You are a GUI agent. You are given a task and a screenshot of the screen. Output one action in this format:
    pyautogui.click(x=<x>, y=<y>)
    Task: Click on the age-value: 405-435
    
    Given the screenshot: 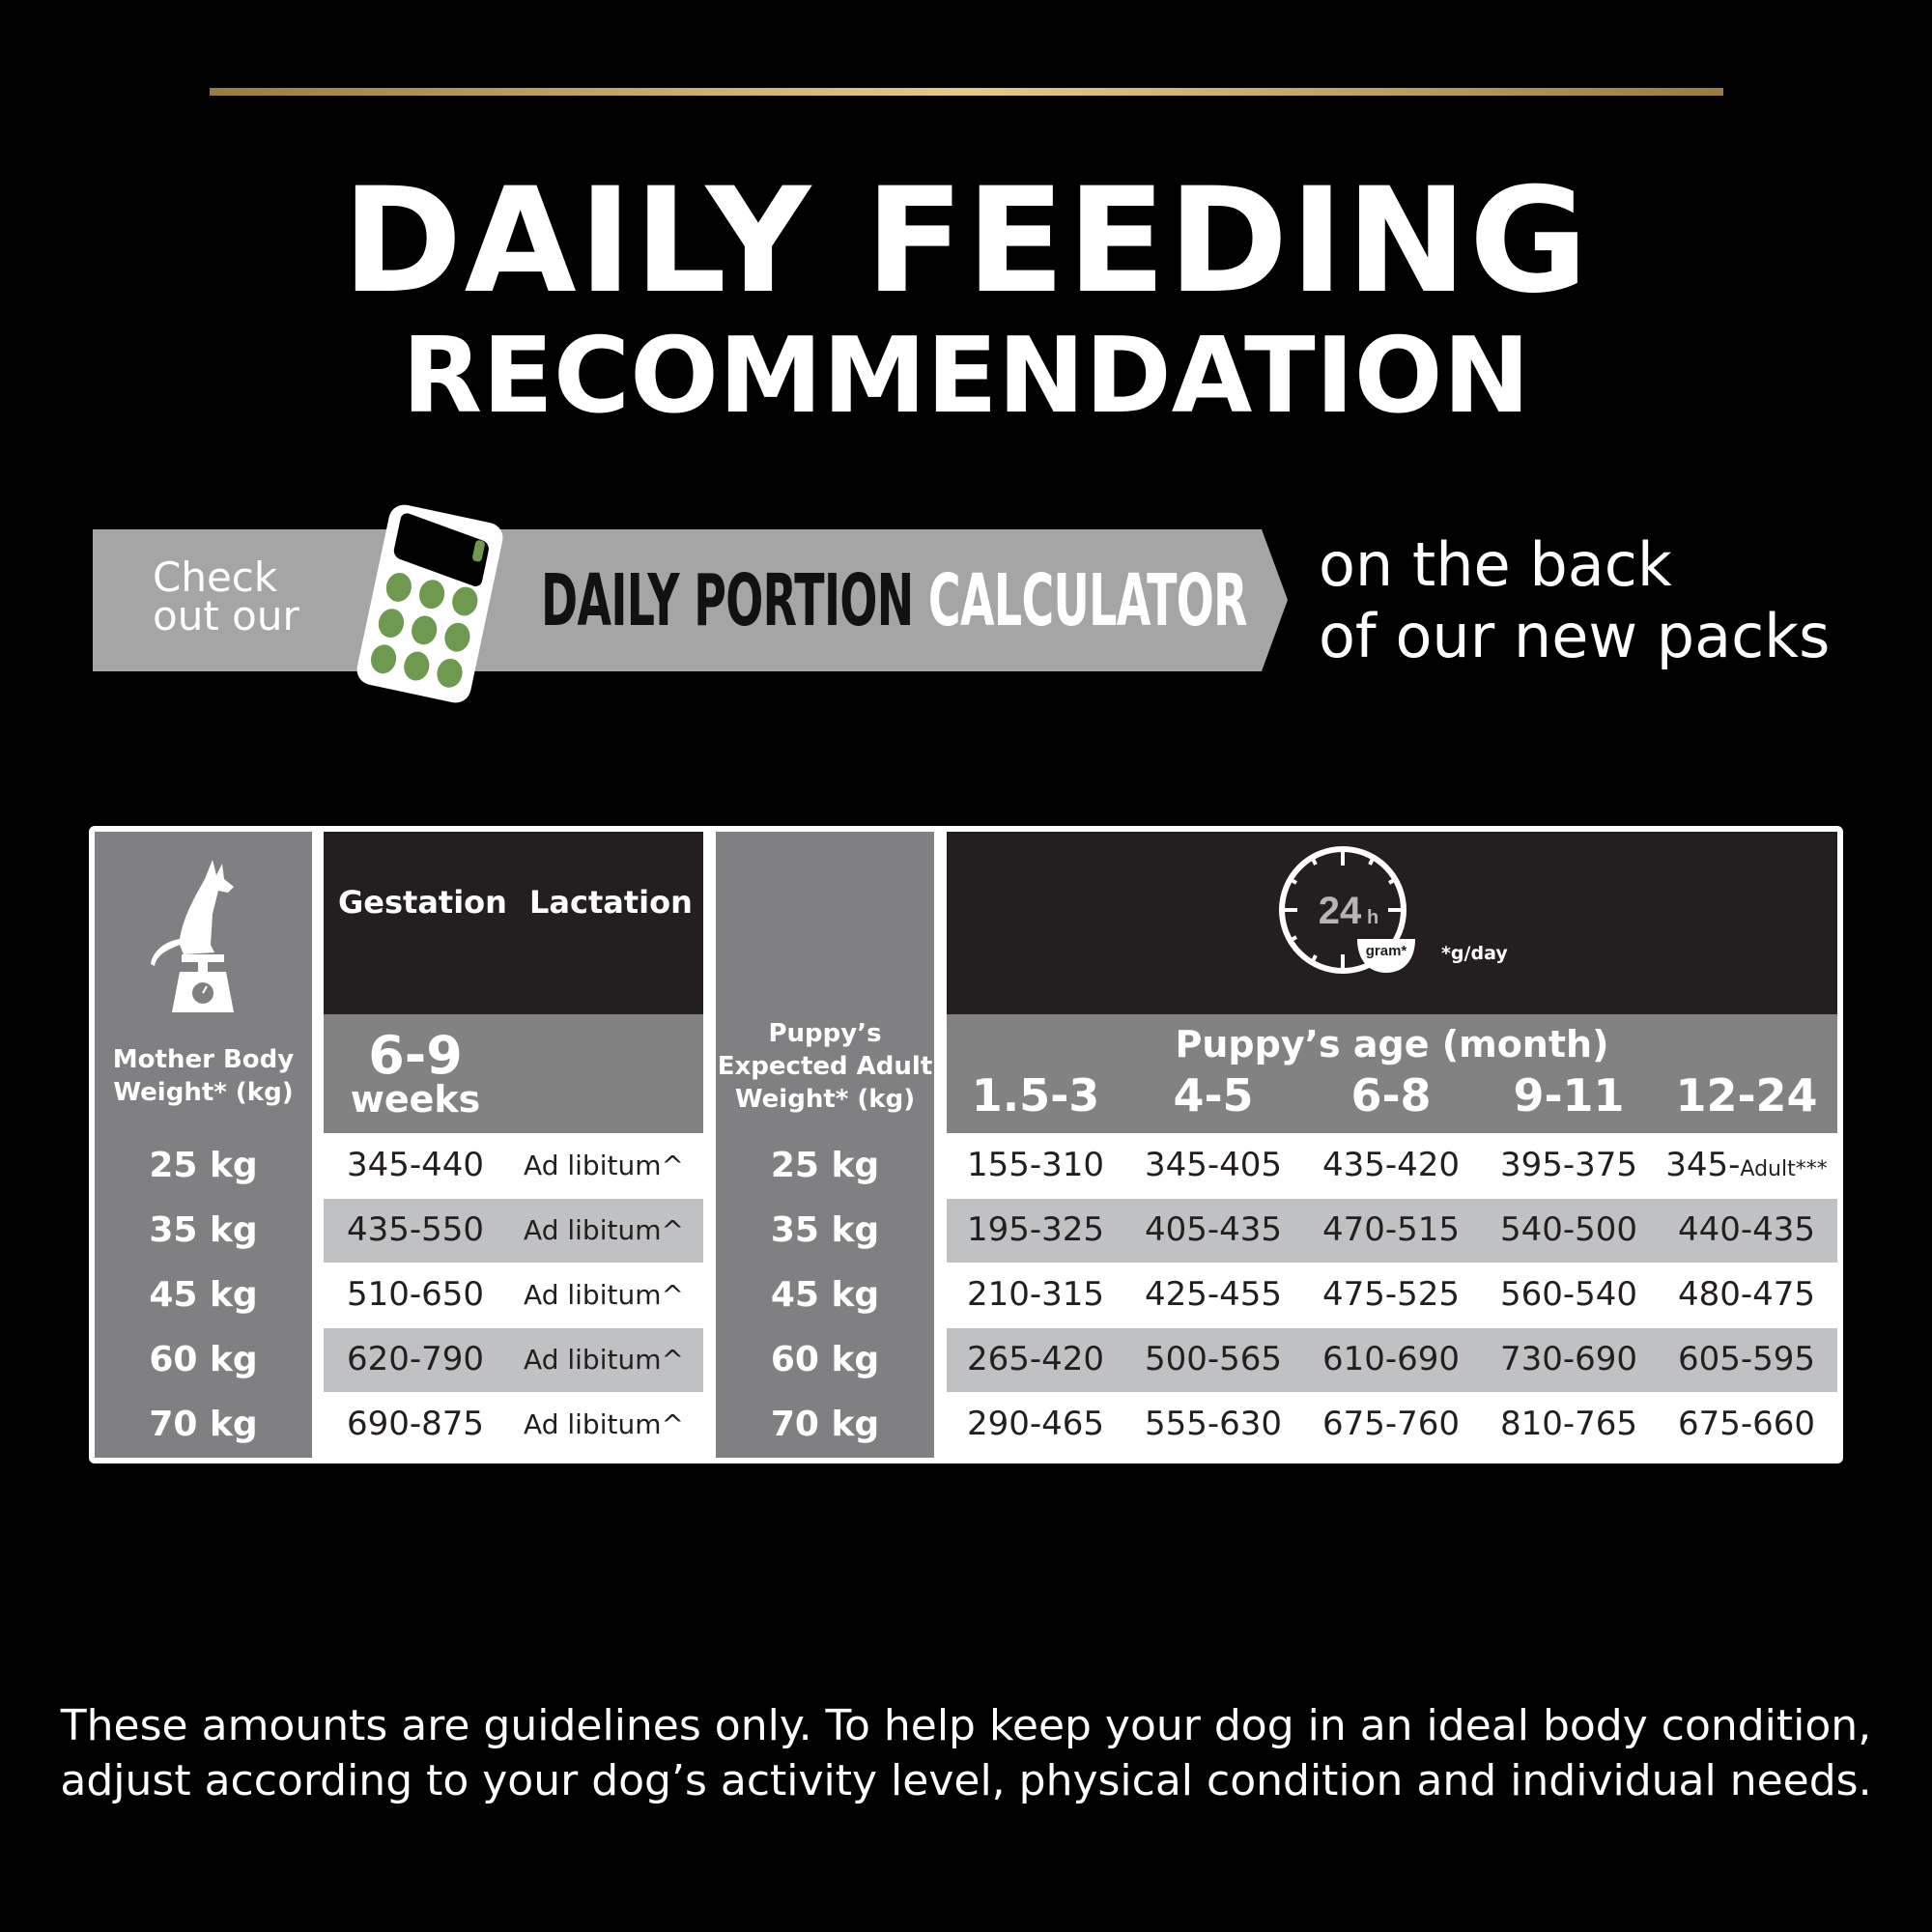 What is the action you would take?
    pyautogui.click(x=1213, y=1229)
    